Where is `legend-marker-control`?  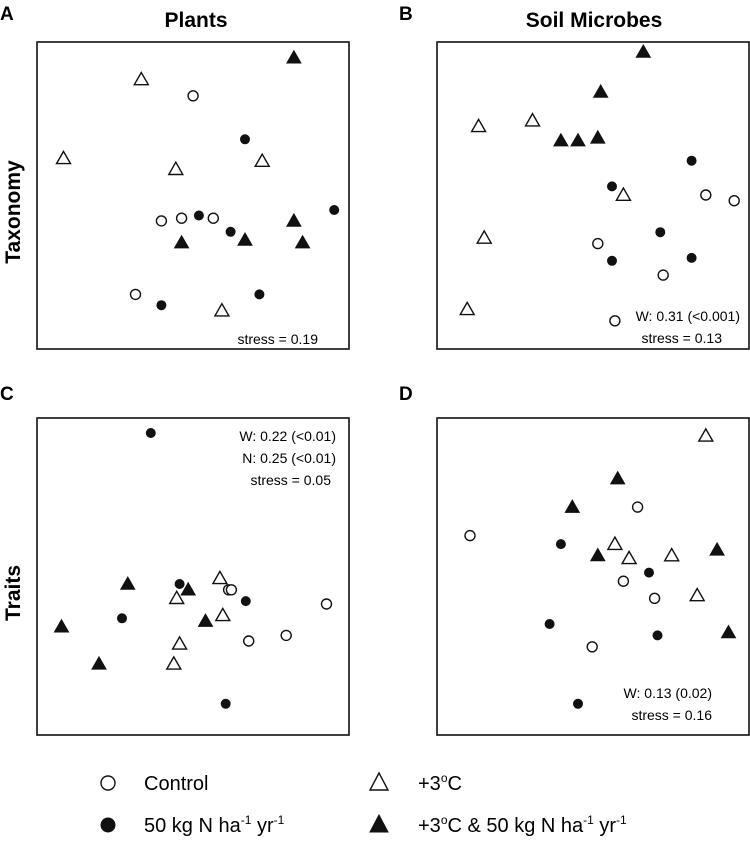
legend-marker-control is located at coordinates (108, 783).